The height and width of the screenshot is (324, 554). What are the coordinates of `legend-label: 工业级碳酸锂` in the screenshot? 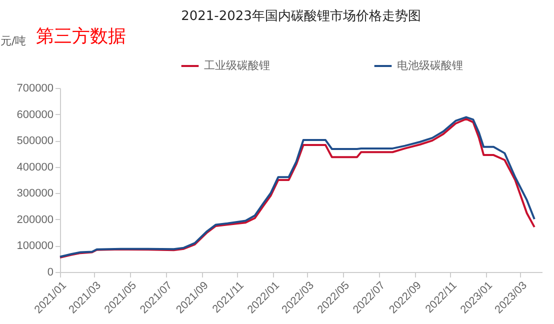 It's located at (237, 65).